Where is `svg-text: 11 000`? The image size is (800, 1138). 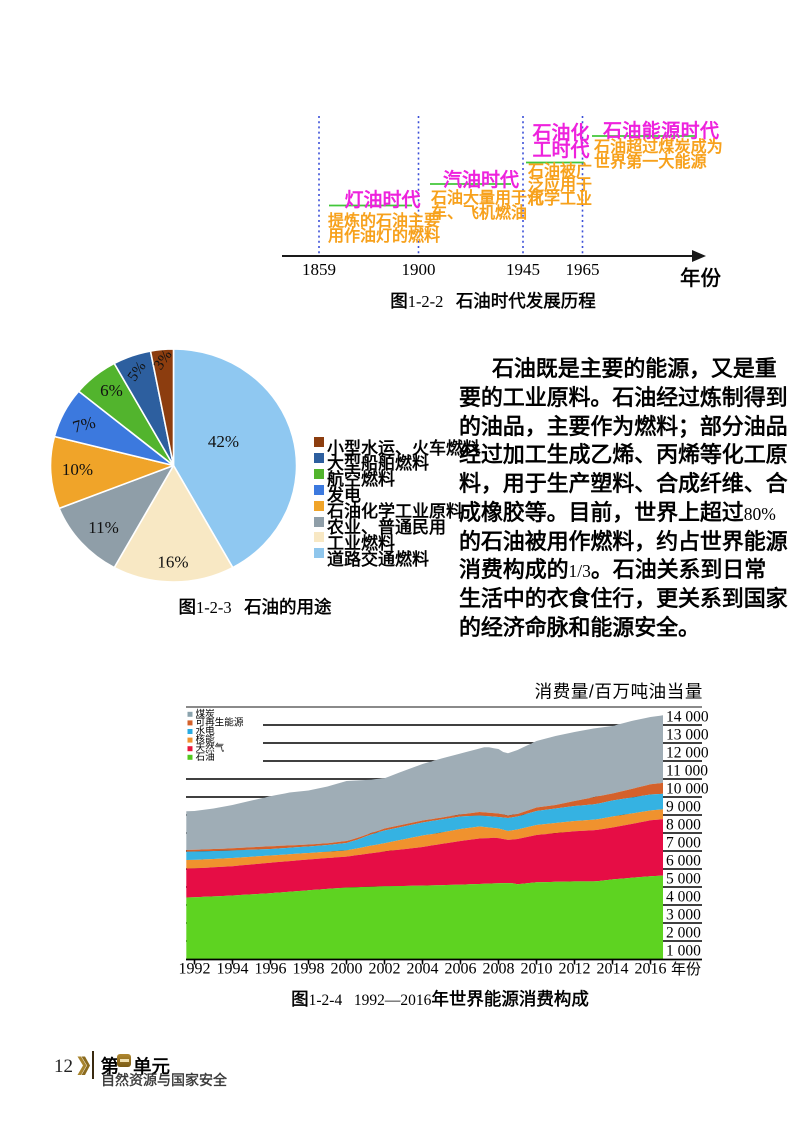
svg-text: 11 000 is located at coordinates (687, 771).